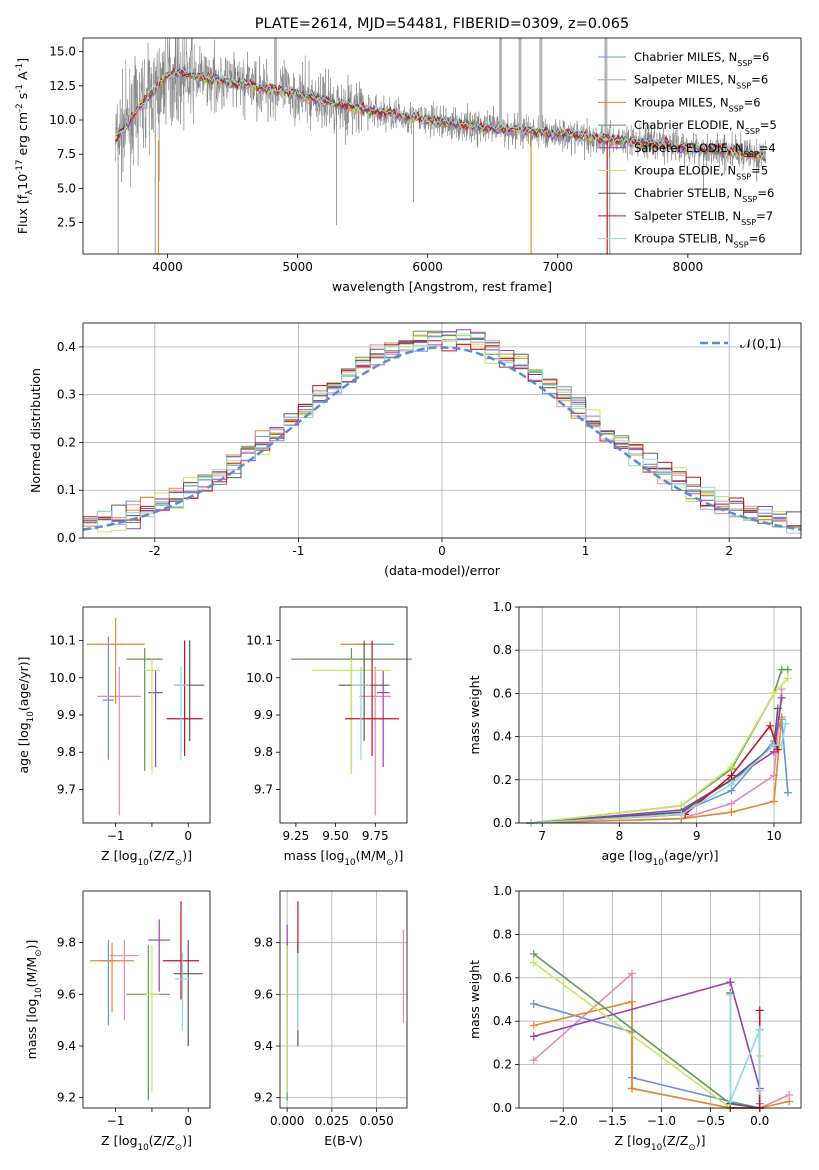 This screenshot has width=819, height=1170. I want to click on mass_vs_Z-ylabel: mass [log10(M/M⊙)], so click(34, 1000).